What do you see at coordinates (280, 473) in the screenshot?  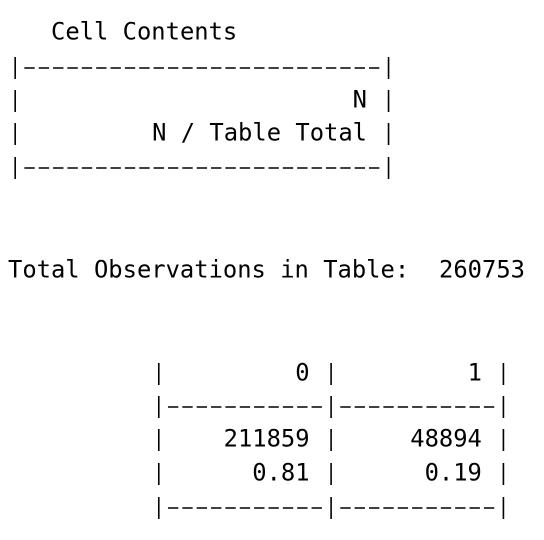 I see `cell-proportion: 0.81` at bounding box center [280, 473].